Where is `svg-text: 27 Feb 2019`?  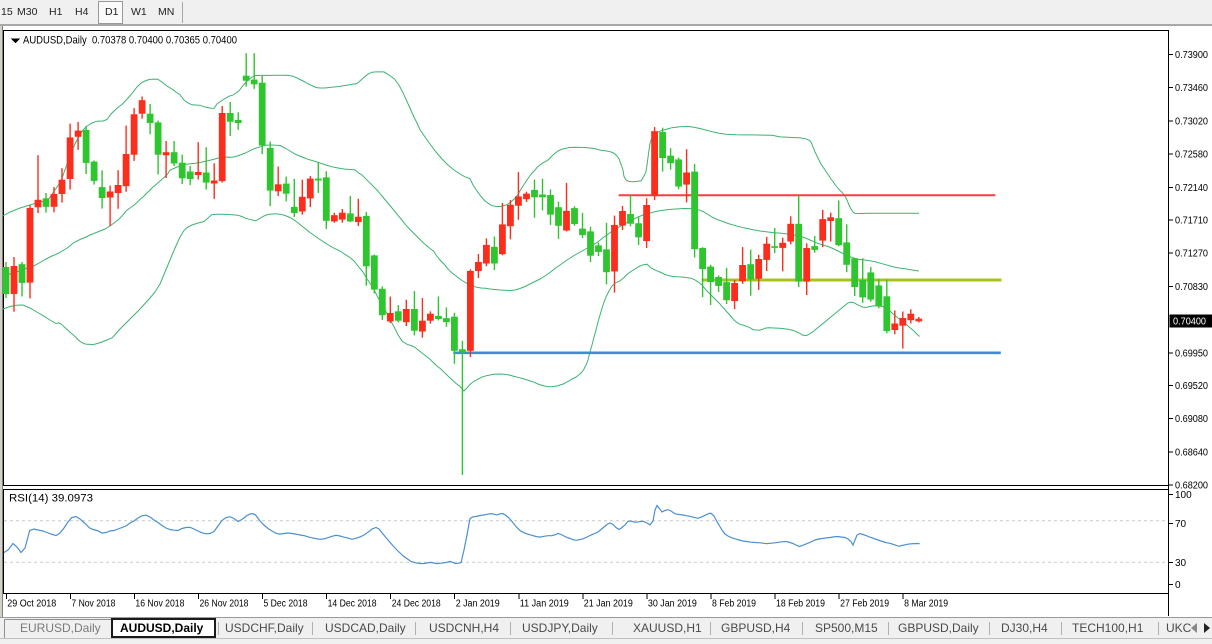
svg-text: 27 Feb 2019 is located at coordinates (864, 604).